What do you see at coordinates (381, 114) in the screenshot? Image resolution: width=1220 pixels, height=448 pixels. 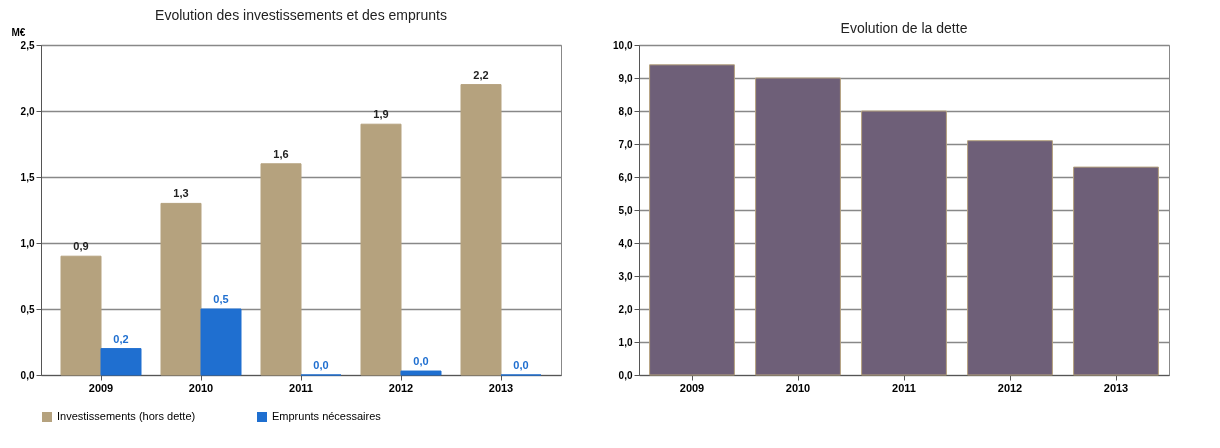 I see `data-label: 1,9` at bounding box center [381, 114].